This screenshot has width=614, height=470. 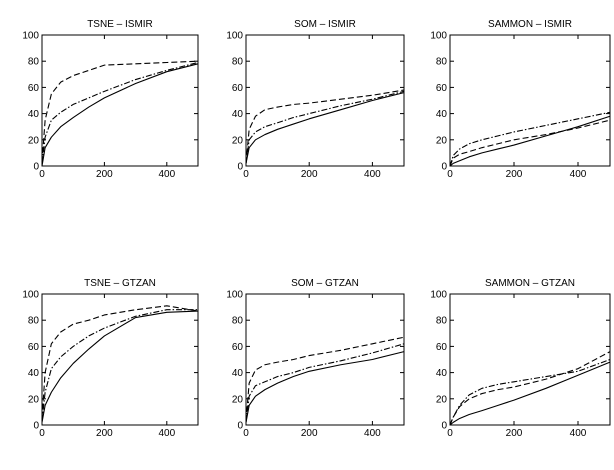 I want to click on chart-title: TSNE – ISMIR, so click(x=120, y=24).